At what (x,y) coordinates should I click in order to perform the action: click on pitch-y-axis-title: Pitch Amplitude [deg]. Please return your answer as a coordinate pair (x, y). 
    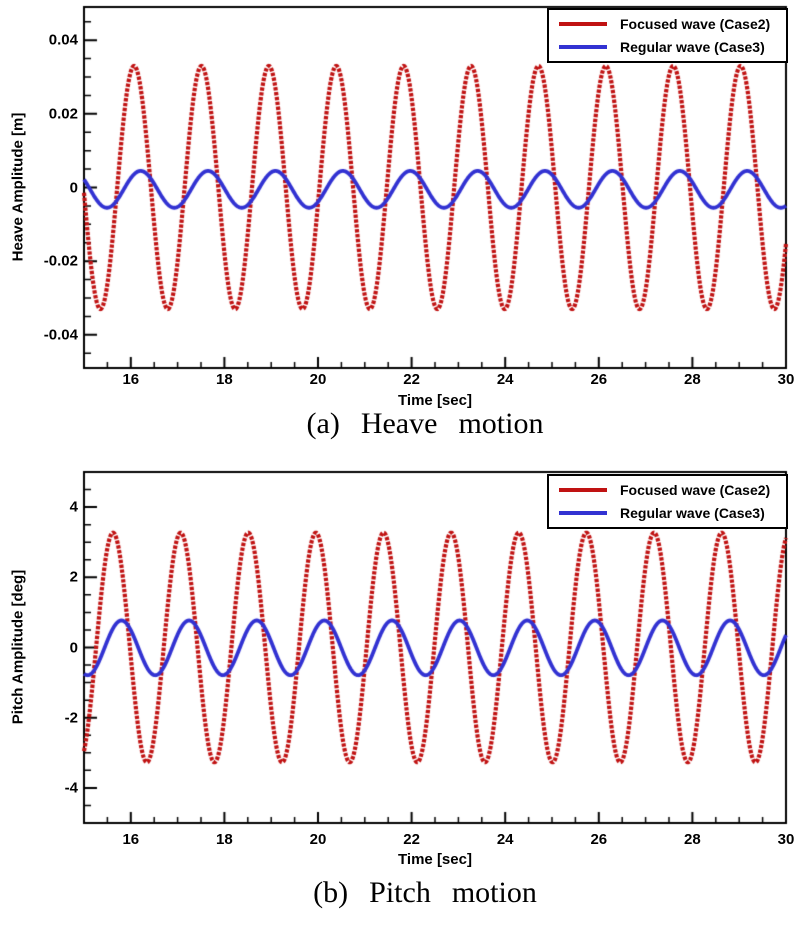
    Looking at the image, I should click on (18, 647).